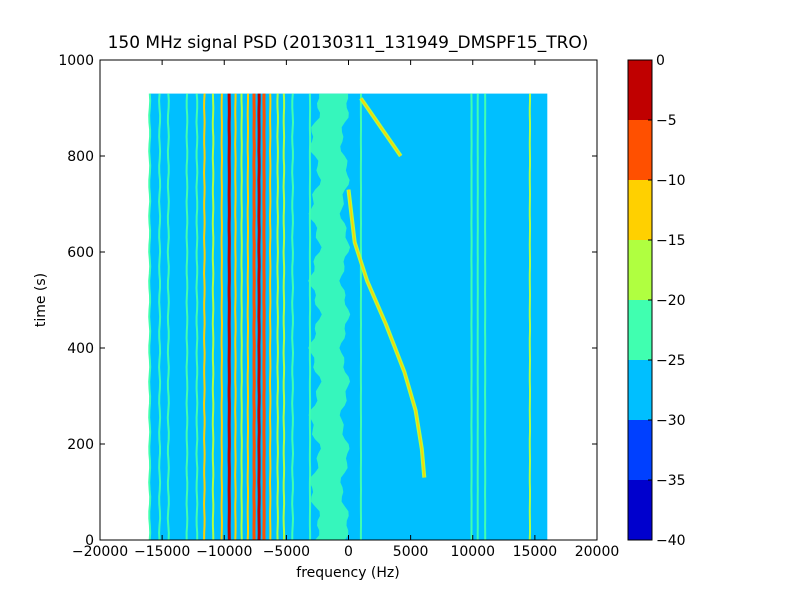  I want to click on colorbar-tick-label: −25, so click(671, 361).